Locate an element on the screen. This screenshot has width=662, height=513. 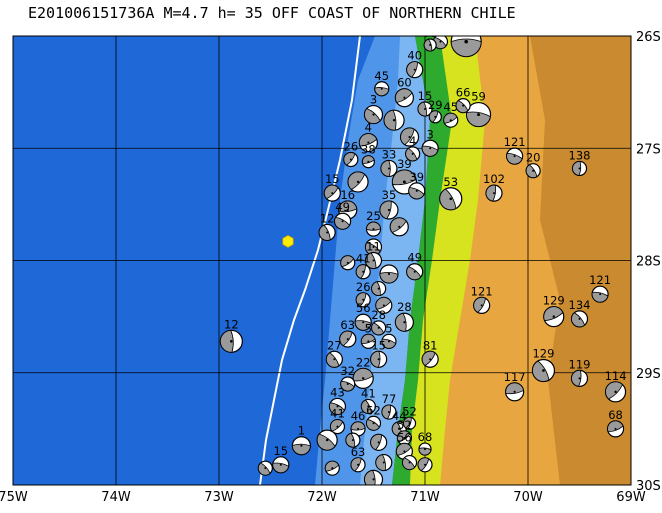
lon-tick-label: 75W is located at coordinates (14, 497).